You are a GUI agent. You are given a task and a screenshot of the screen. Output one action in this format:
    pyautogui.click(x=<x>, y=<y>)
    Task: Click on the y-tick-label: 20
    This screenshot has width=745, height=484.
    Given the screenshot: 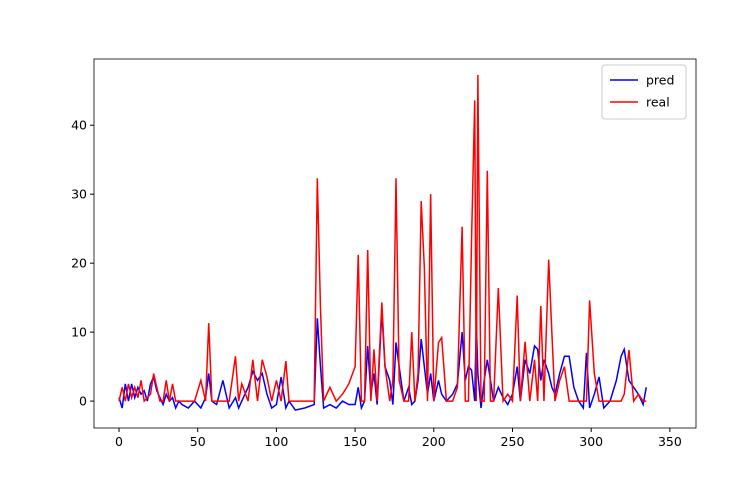 What is the action you would take?
    pyautogui.click(x=79, y=263)
    